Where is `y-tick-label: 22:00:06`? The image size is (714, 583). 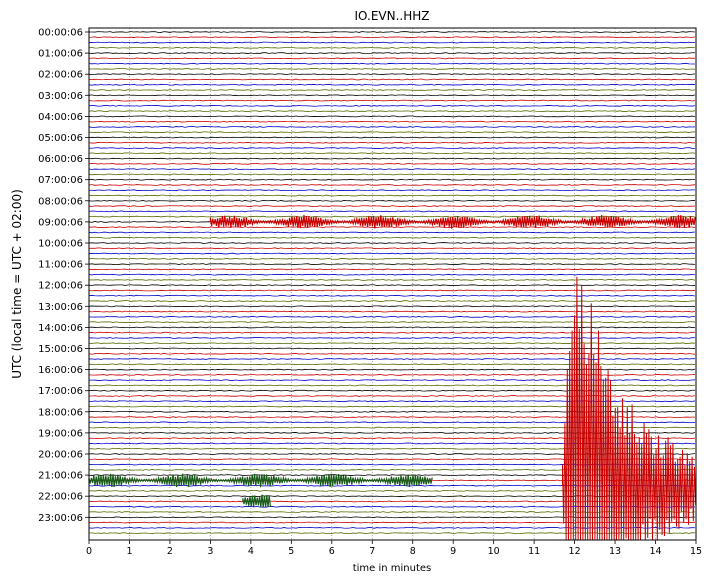
y-tick-label: 22:00:06 is located at coordinates (60, 497).